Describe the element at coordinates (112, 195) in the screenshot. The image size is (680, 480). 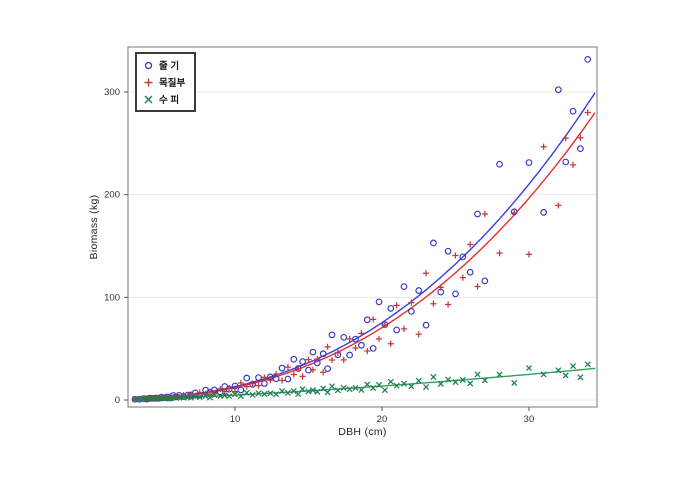
I see `y-tick-label: 200` at that location.